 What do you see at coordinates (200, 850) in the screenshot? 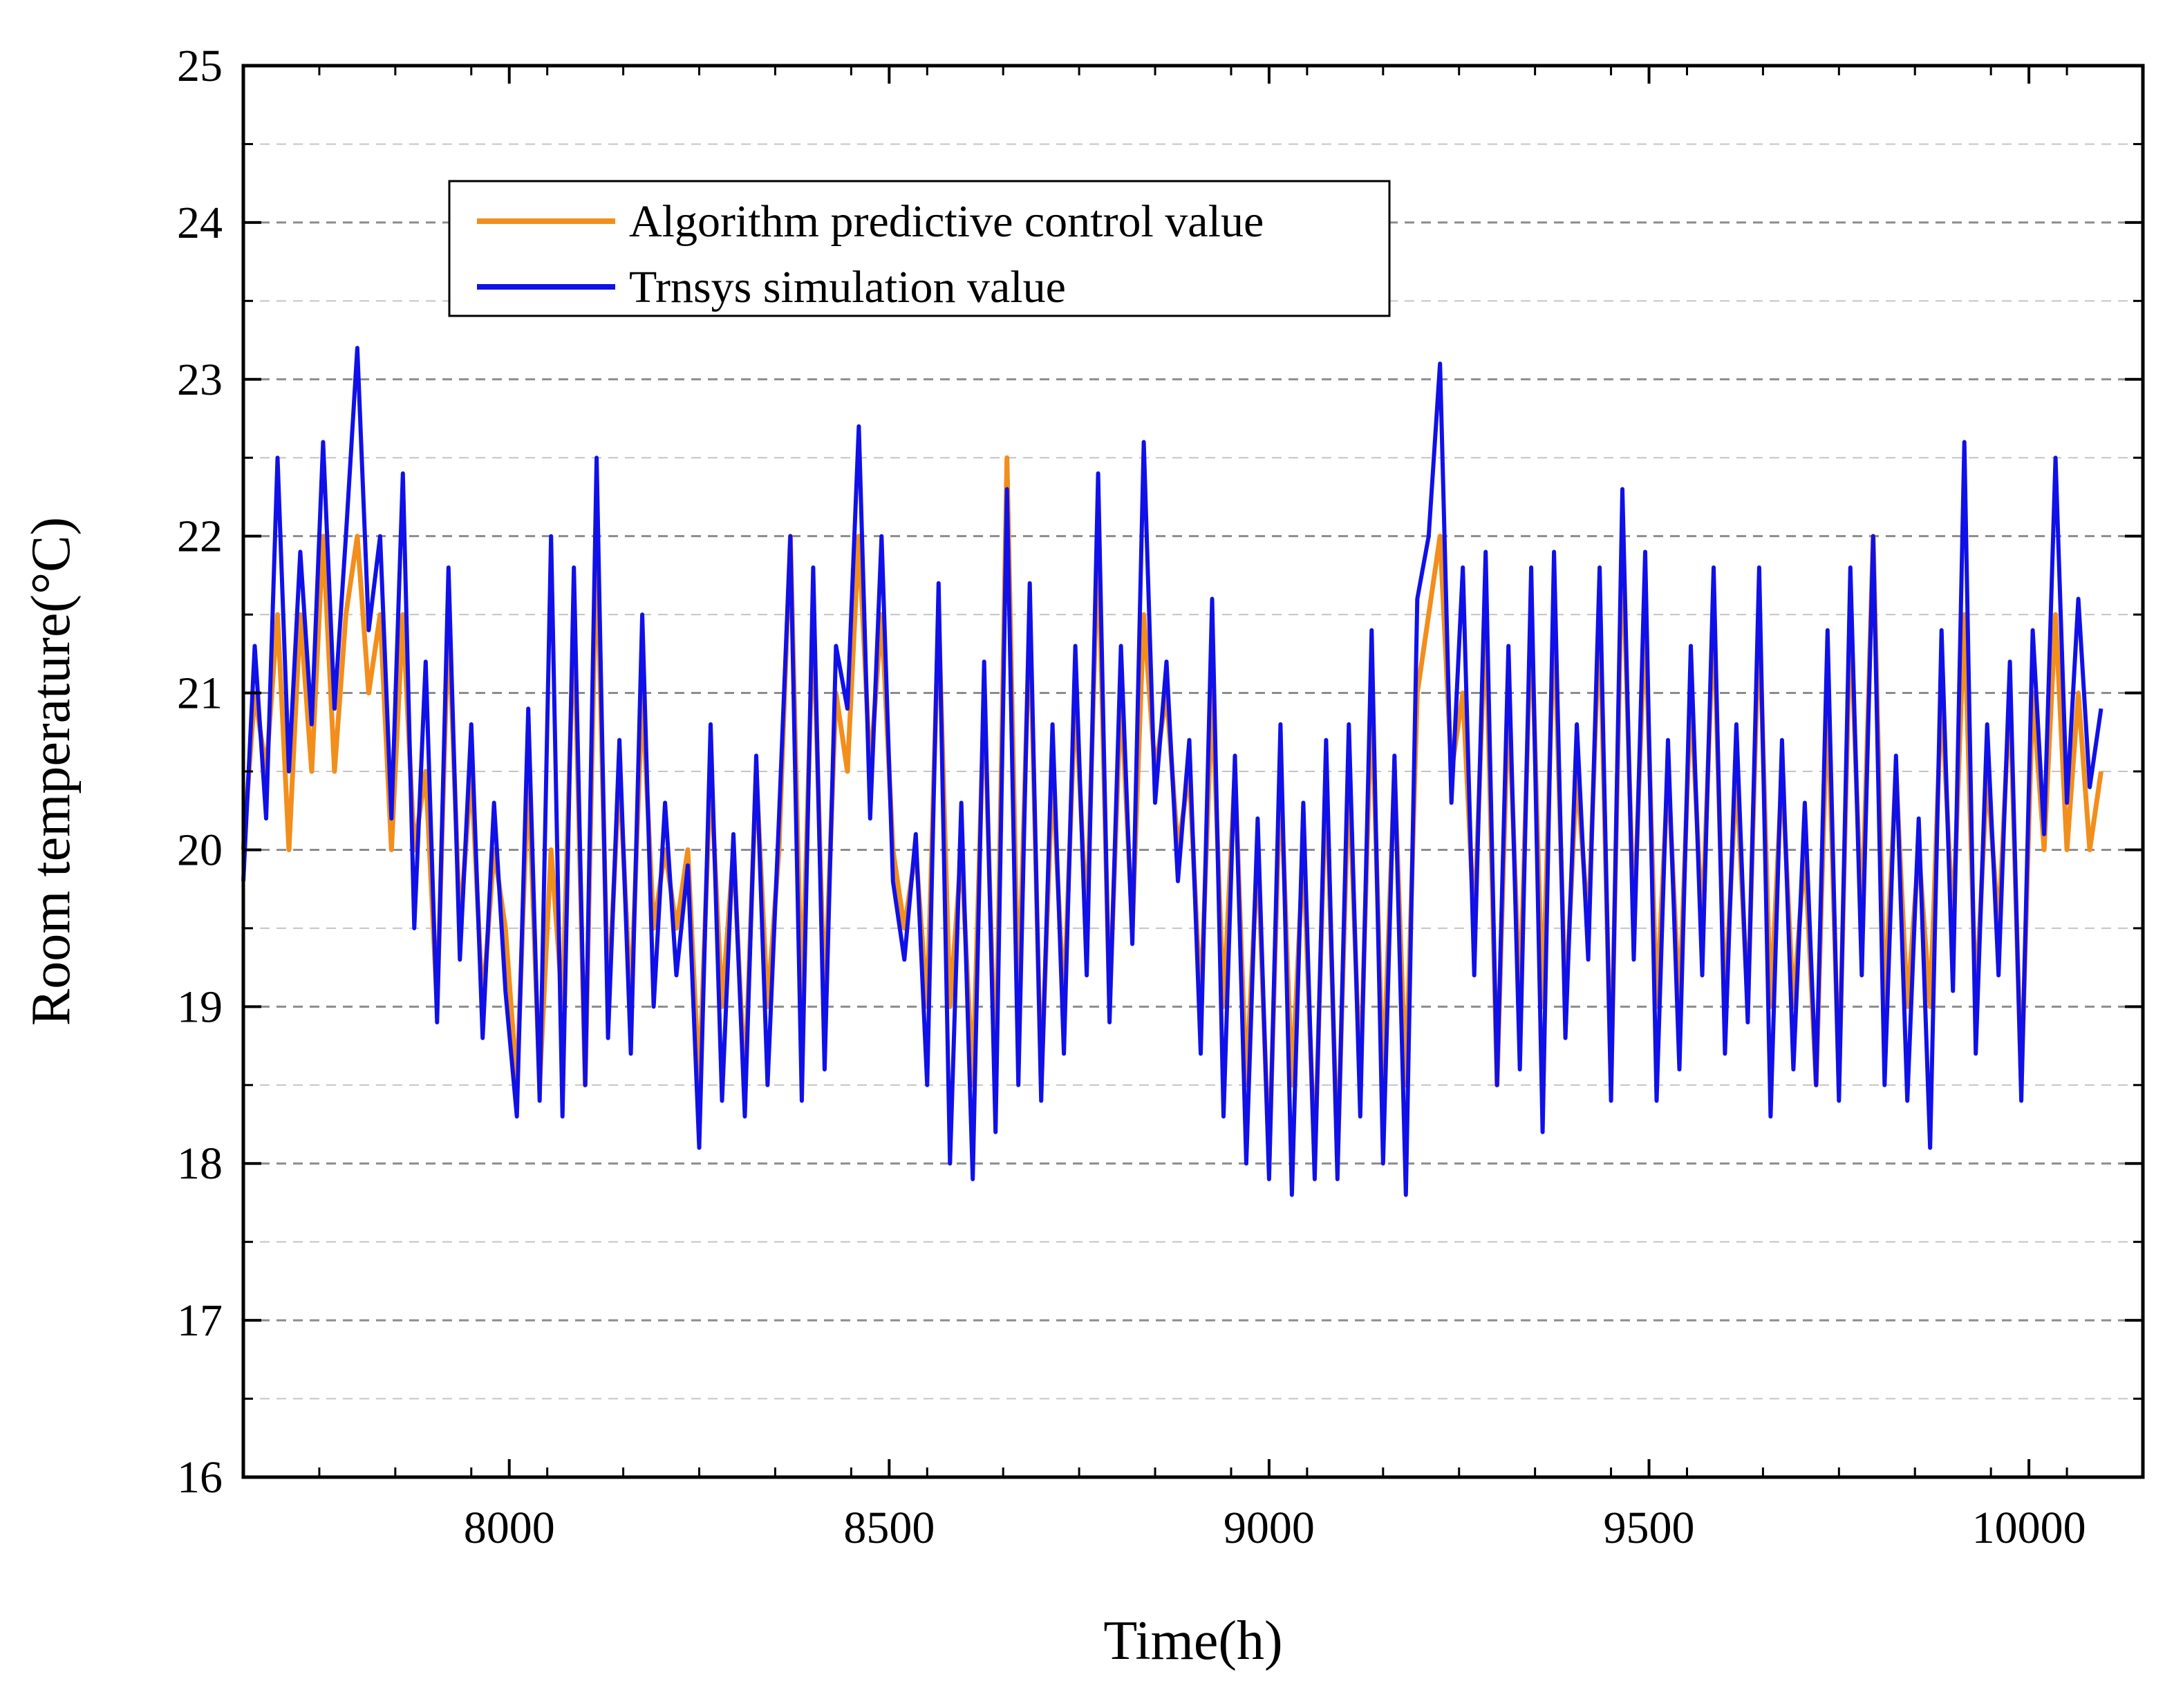
I see `y-tick-label: 20` at bounding box center [200, 850].